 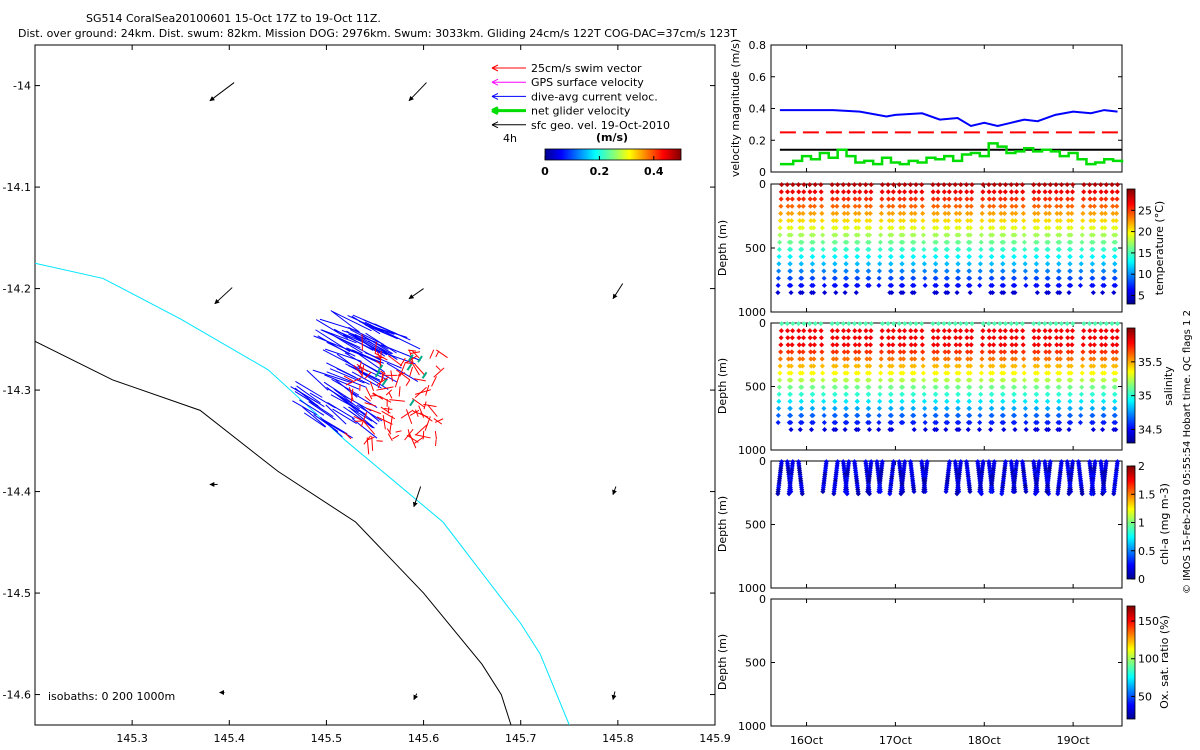 I want to click on ytick-label: 0, so click(x=762, y=599).